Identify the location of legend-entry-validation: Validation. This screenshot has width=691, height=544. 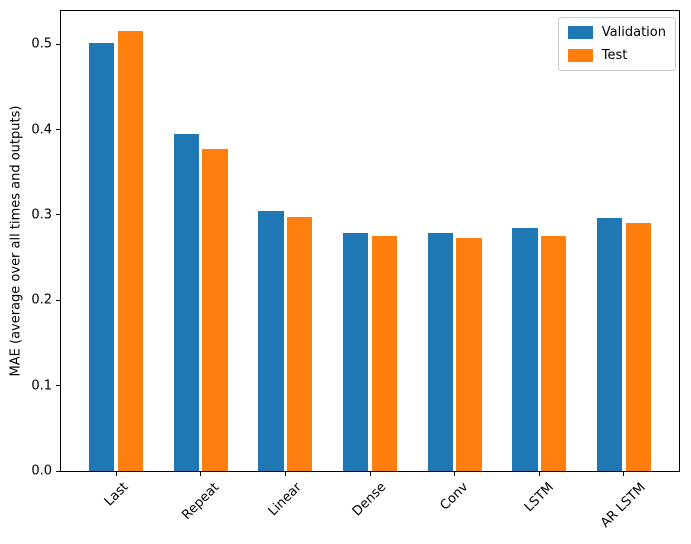
(616, 32).